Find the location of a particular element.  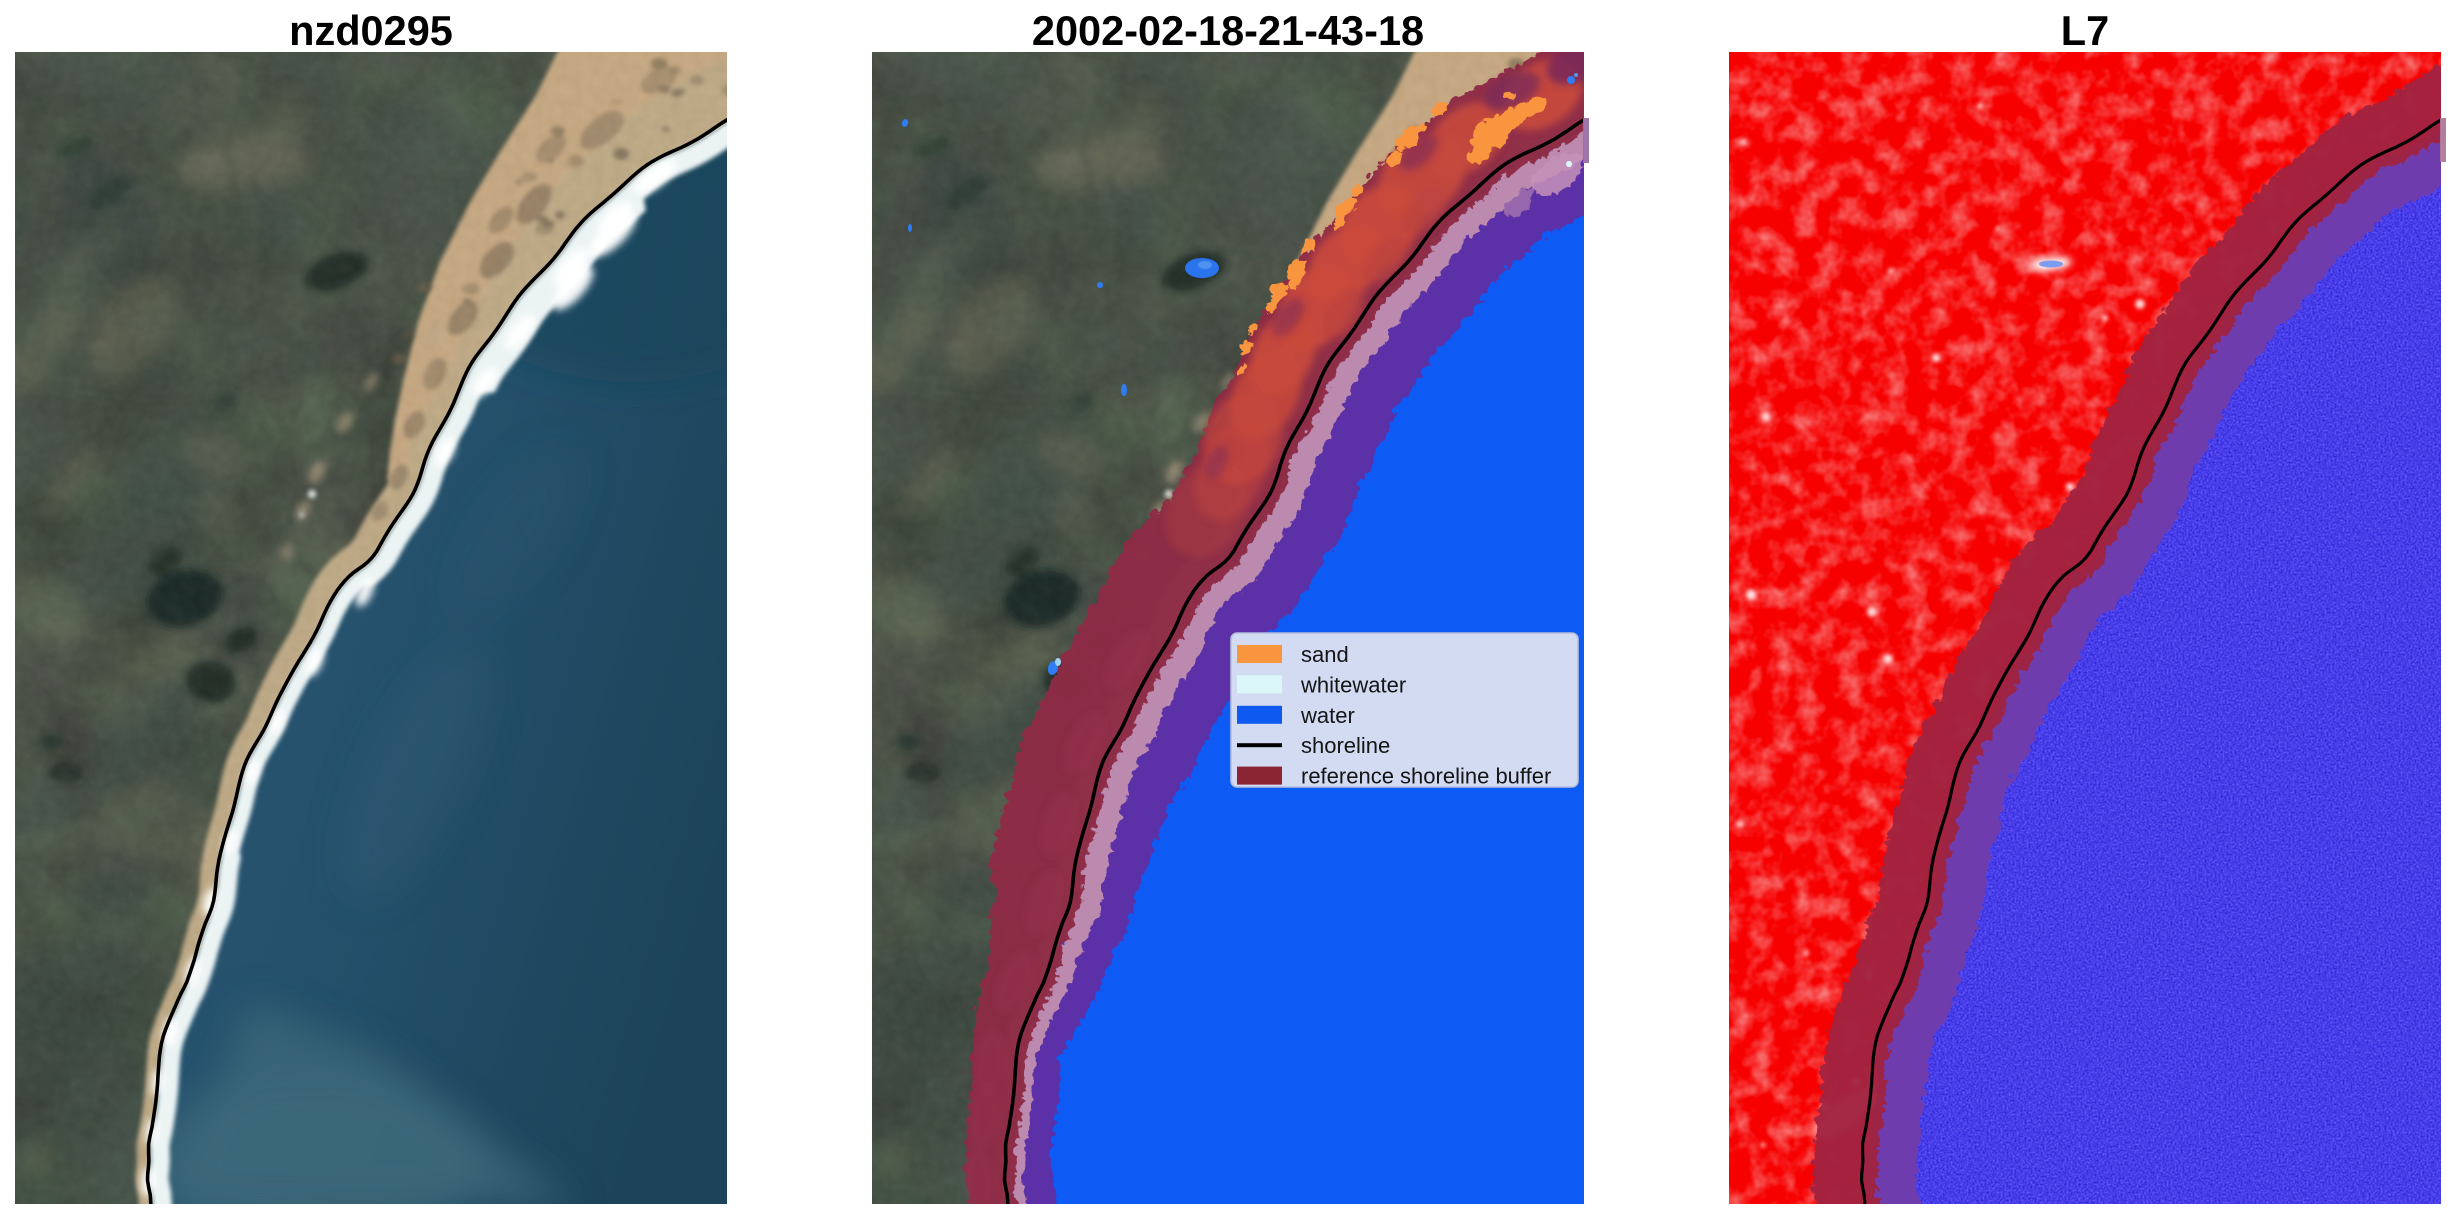

svg-text: shoreline is located at coordinates (1345, 745).